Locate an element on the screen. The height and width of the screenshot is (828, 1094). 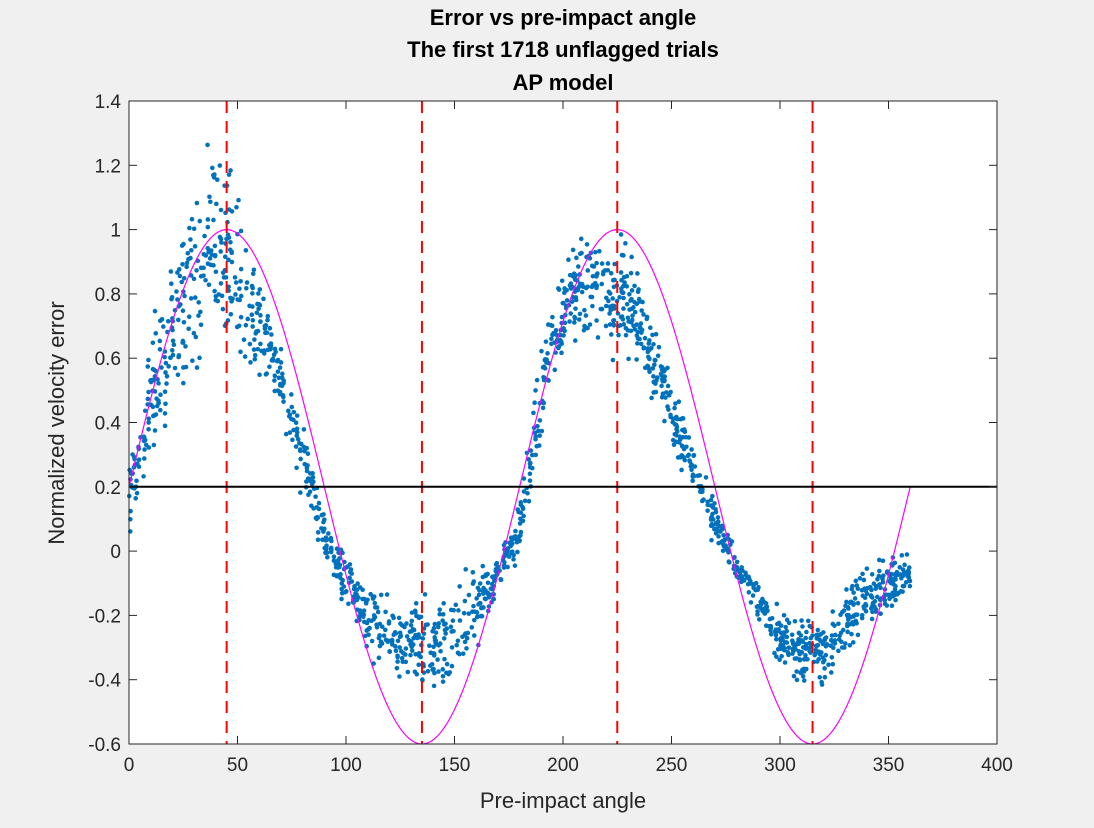
y-tick-label: -0.4 is located at coordinates (104, 681).